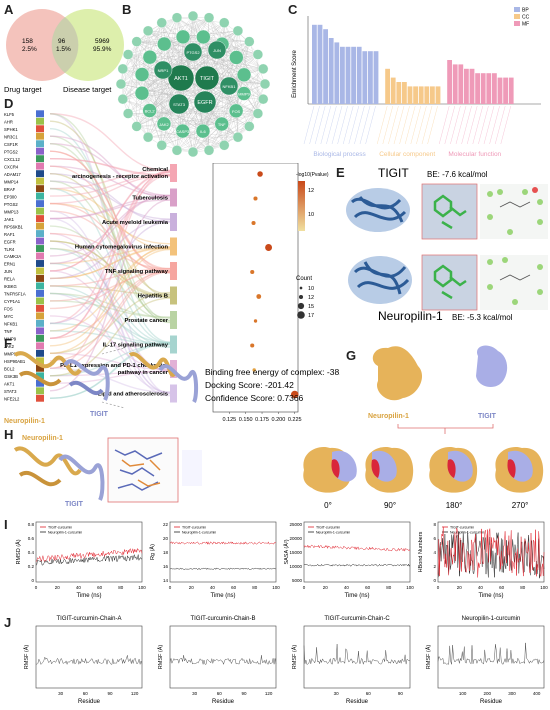 The height and width of the screenshot is (710, 550). What do you see at coordinates (462, 528) in the screenshot?
I see `md-legend-a: TIGIT-curcumin` at bounding box center [462, 528].